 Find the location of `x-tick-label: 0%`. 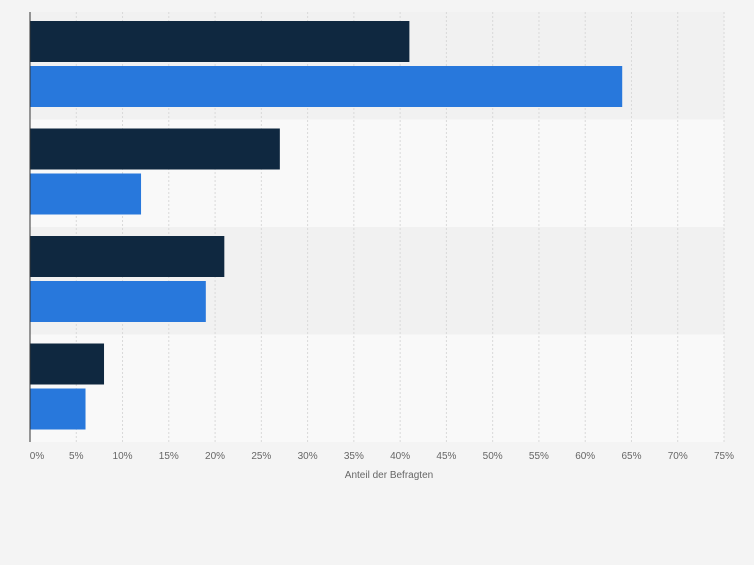

x-tick-label: 0% is located at coordinates (37, 456).